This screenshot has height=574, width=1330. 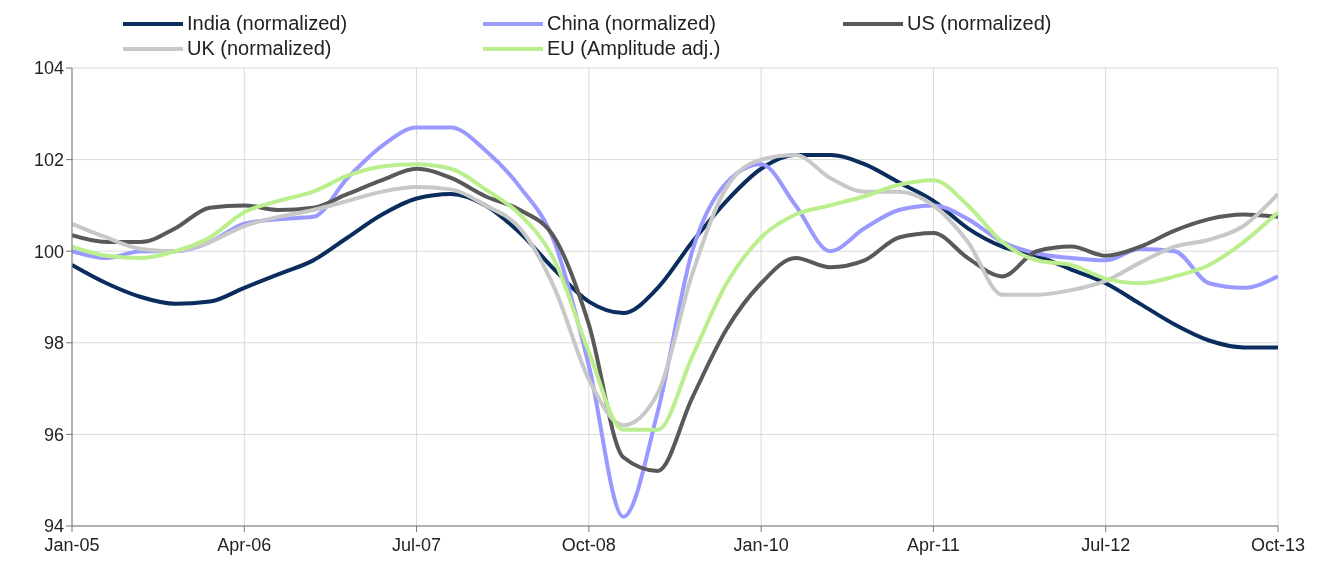 I want to click on y-tick-label: 96, so click(x=53, y=434).